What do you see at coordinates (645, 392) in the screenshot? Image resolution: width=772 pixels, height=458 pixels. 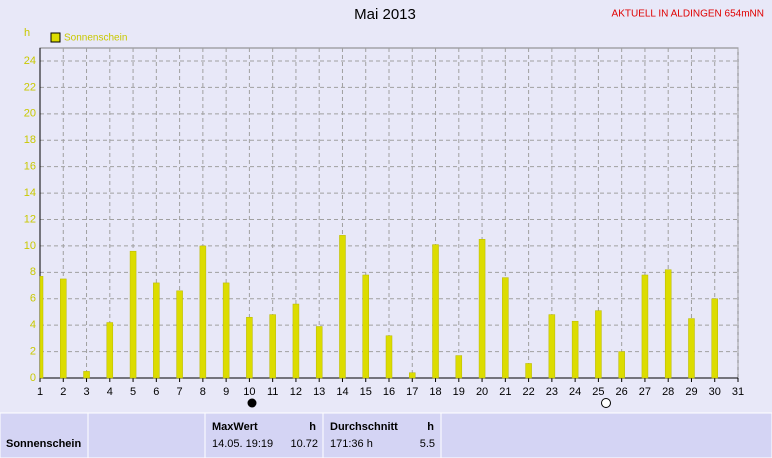 I see `x-tick-label: 27` at bounding box center [645, 392].